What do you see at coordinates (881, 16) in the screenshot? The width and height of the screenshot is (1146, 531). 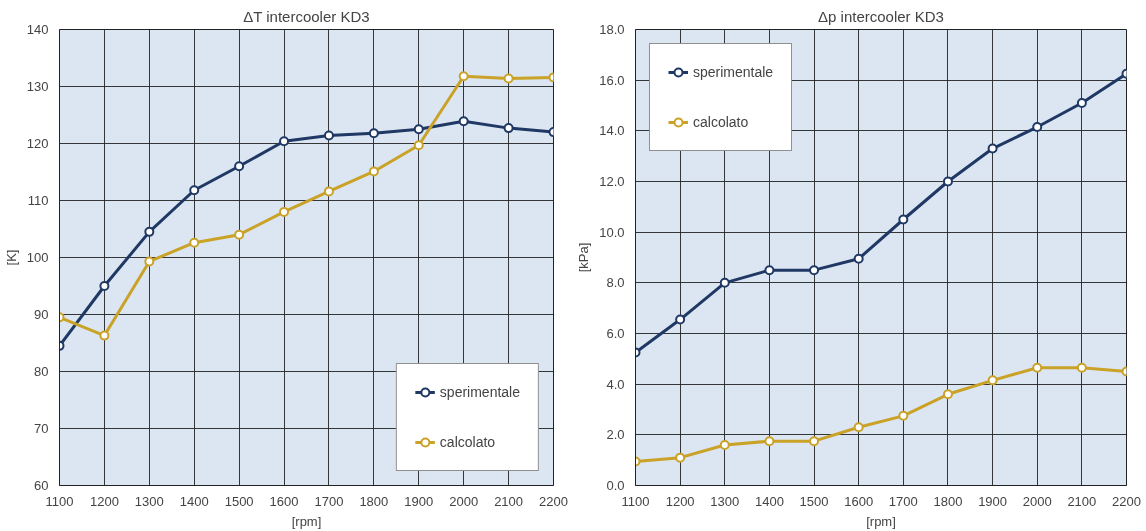 I see `chart-title: Δp intercooler KD3` at bounding box center [881, 16].